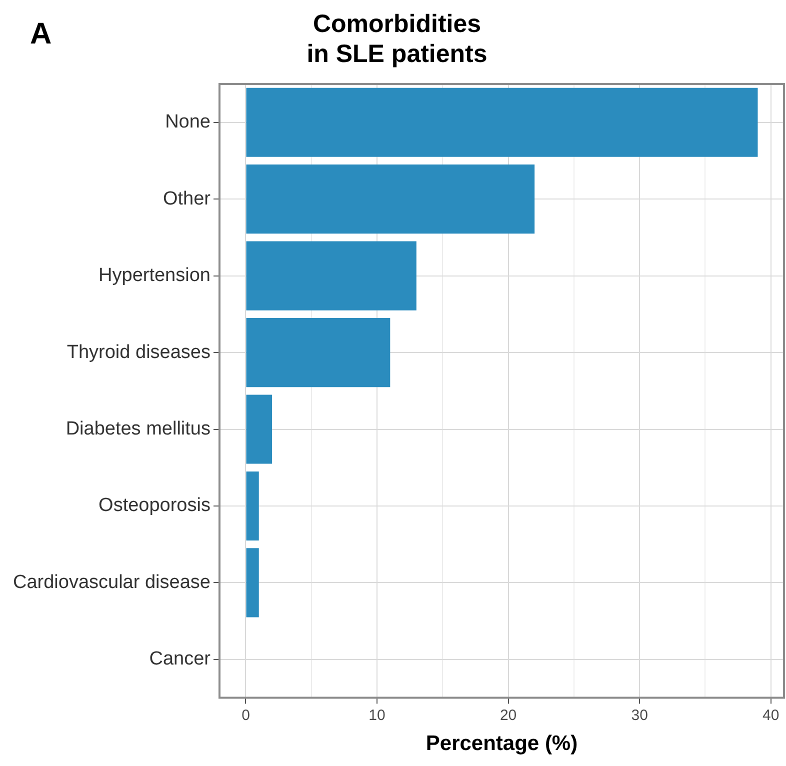 This screenshot has height=766, width=786. Describe the element at coordinates (377, 715) in the screenshot. I see `x-tick-label: 10` at that location.